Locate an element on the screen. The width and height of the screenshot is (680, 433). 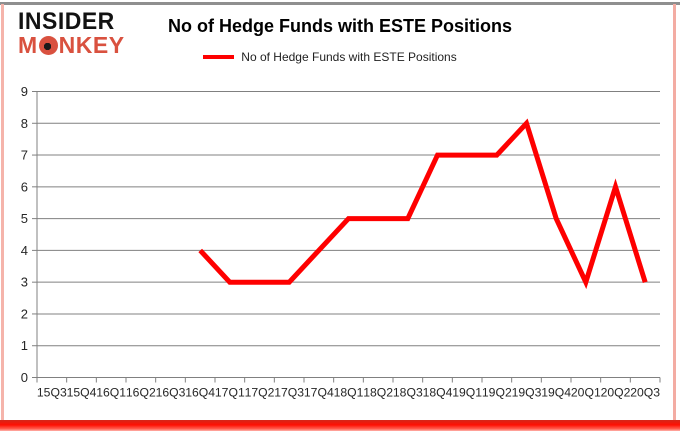
frame-border-top is located at coordinates (340, 3).